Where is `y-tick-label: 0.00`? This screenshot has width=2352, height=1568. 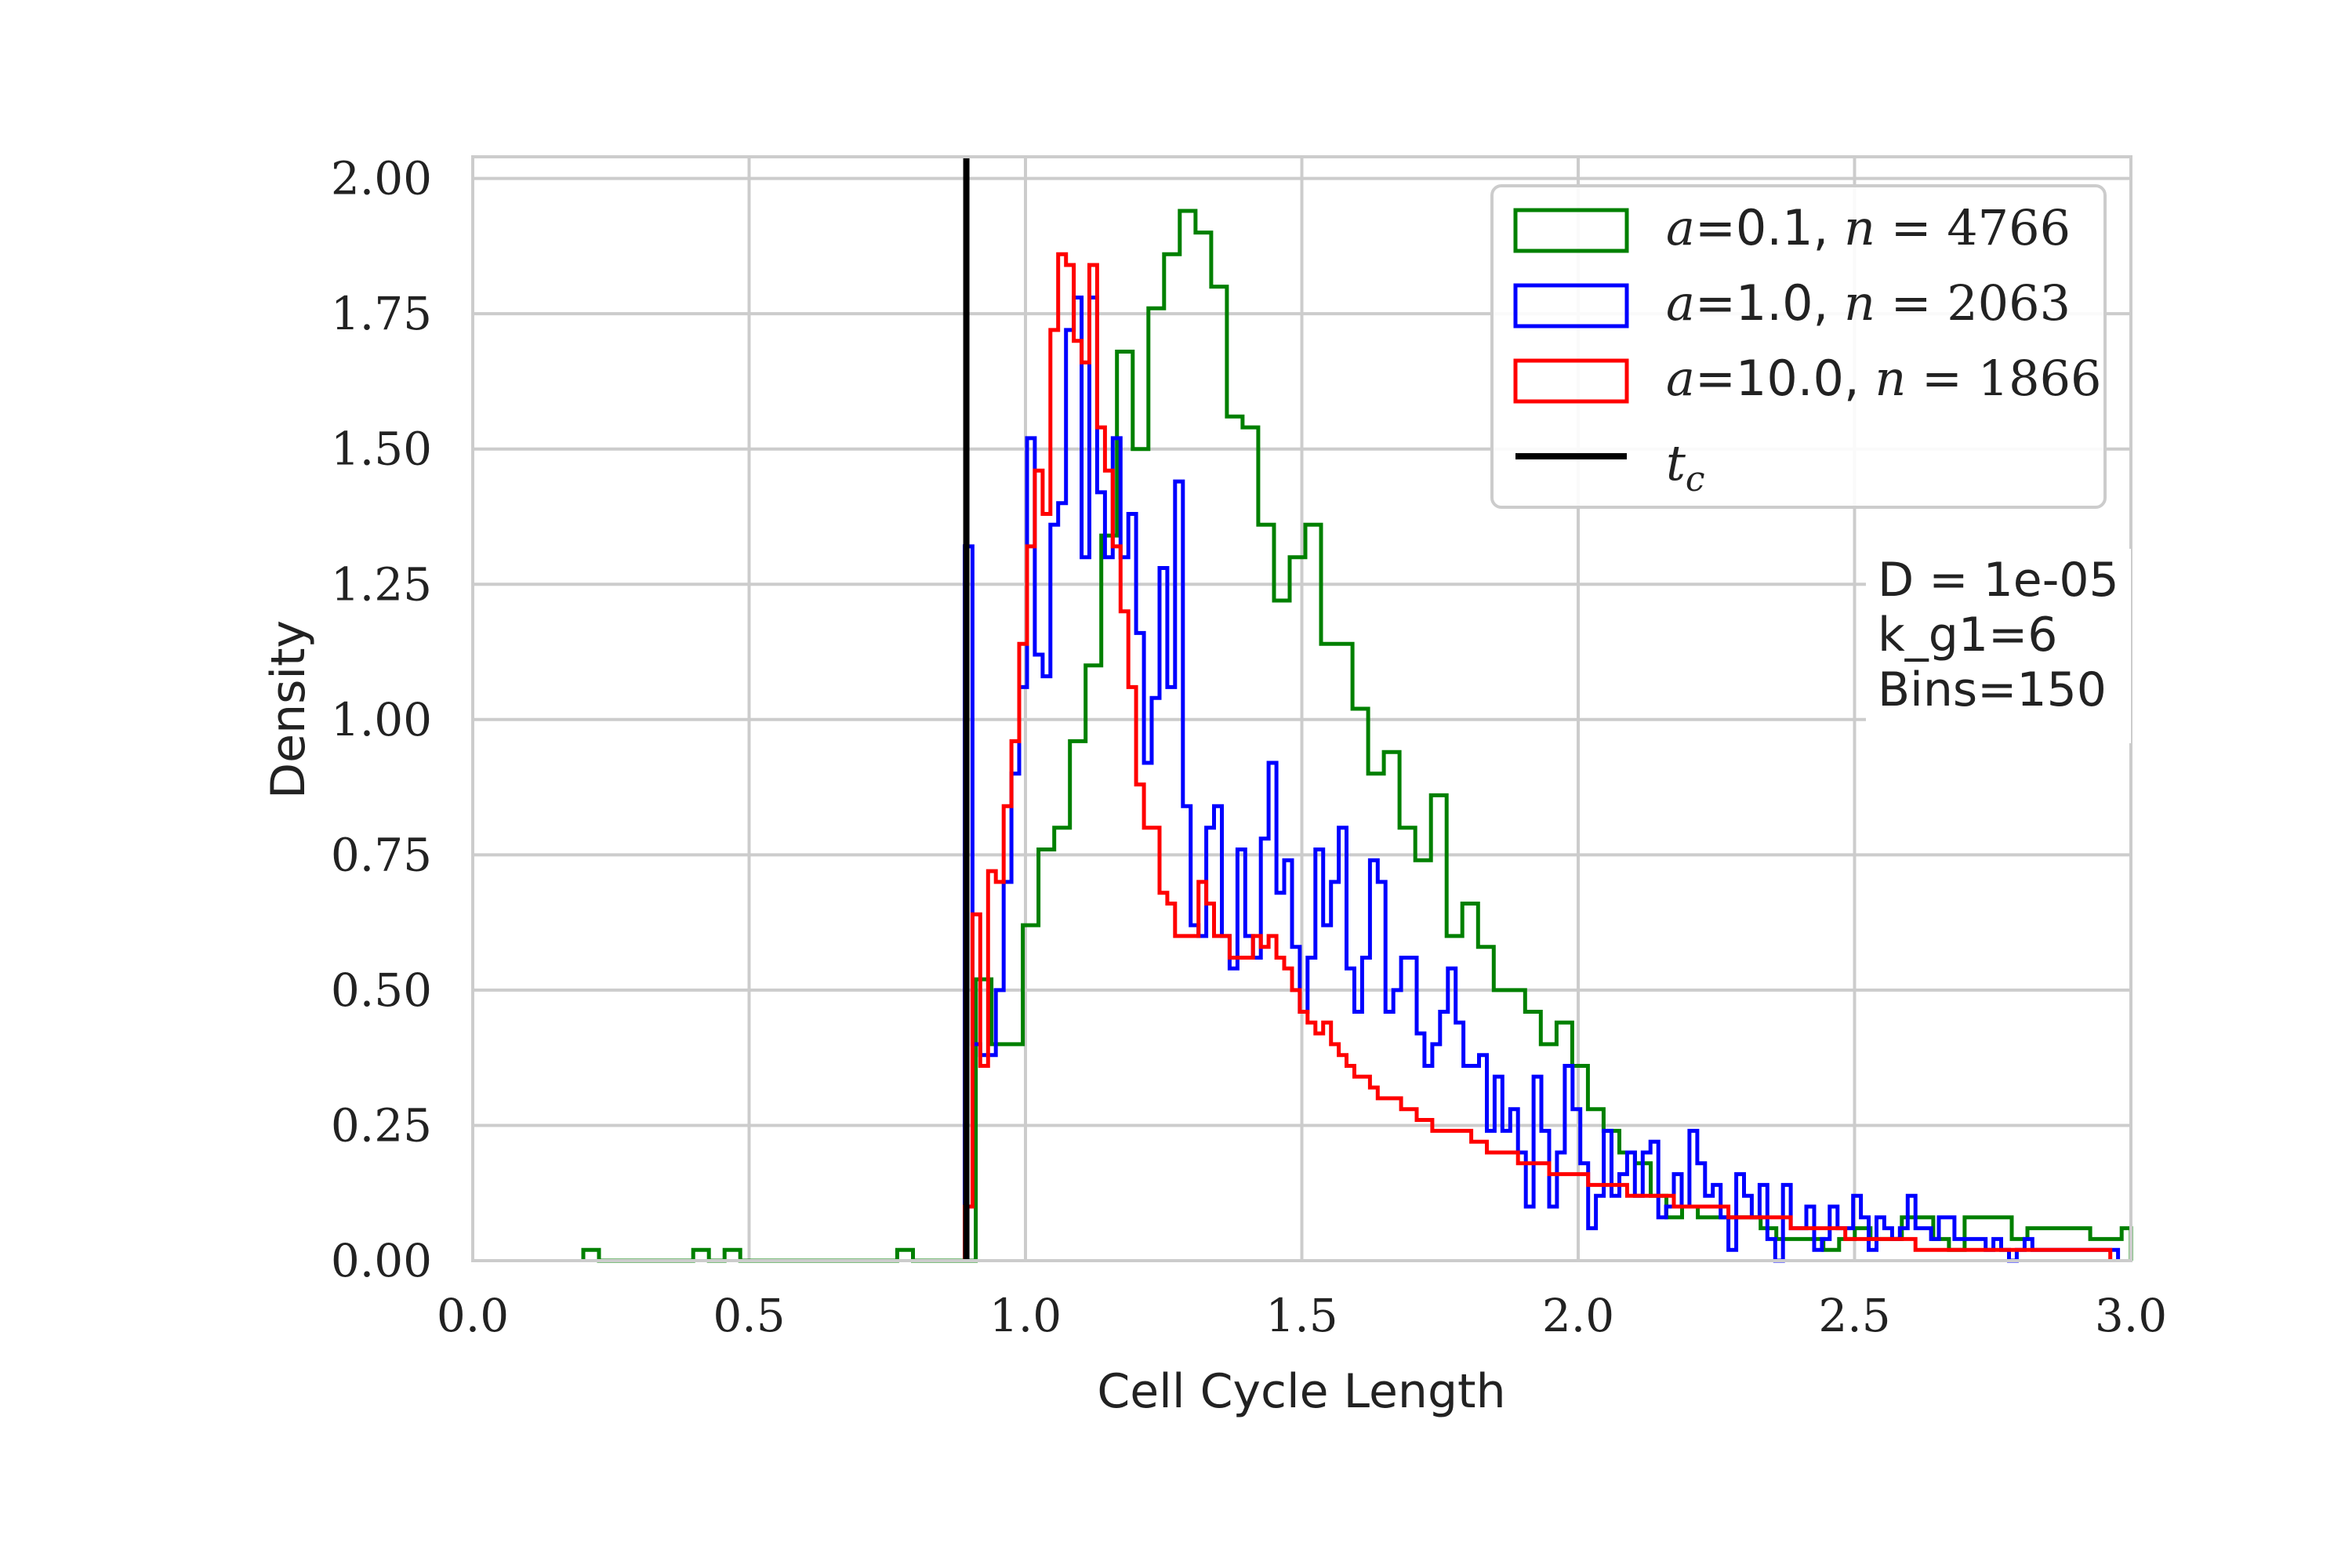
y-tick-label: 0.00 is located at coordinates (381, 1260).